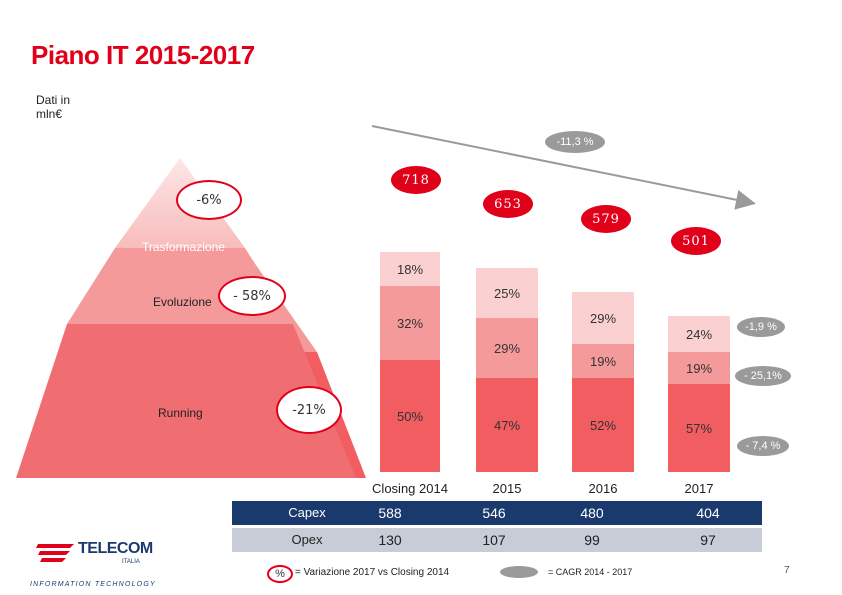 The width and height of the screenshot is (842, 595). What do you see at coordinates (115, 548) in the screenshot?
I see `logo-name: TELECOM` at bounding box center [115, 548].